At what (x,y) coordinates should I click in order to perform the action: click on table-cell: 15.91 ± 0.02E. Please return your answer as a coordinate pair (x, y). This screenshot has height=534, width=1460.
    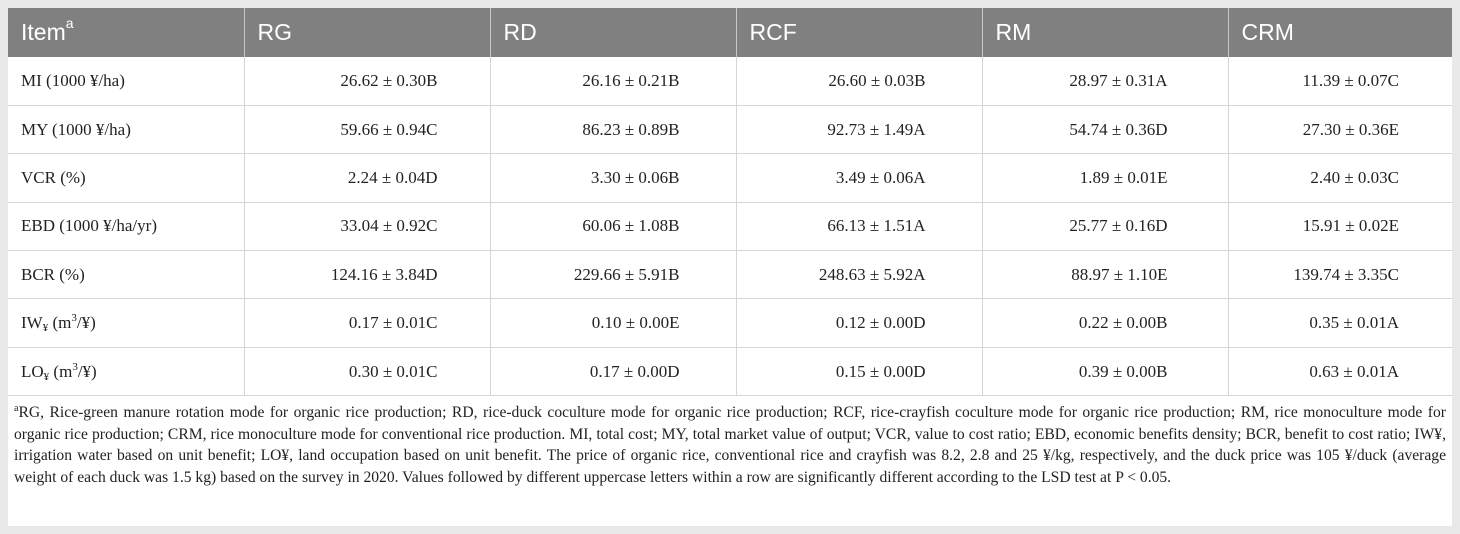
    Looking at the image, I should click on (1340, 227).